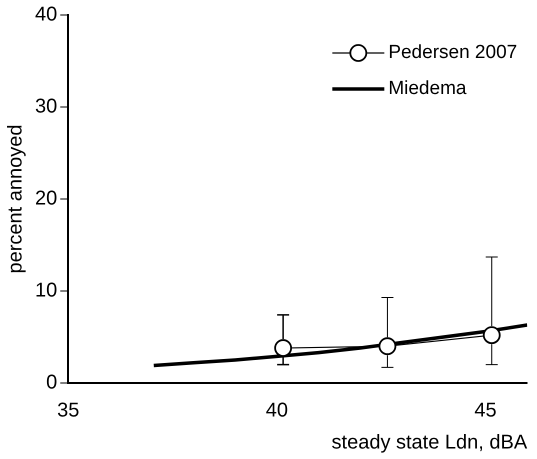 Image resolution: width=537 pixels, height=459 pixels. What do you see at coordinates (15, 199) in the screenshot?
I see `y-axis-title: percent annoyed` at bounding box center [15, 199].